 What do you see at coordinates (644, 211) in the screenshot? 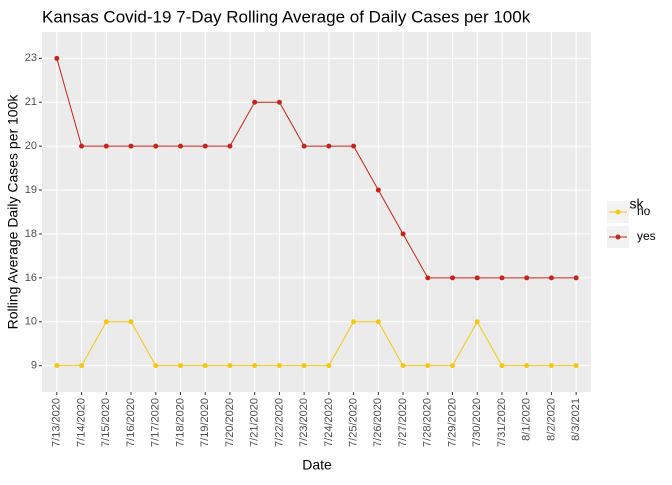
I see `legend-label: no` at bounding box center [644, 211].